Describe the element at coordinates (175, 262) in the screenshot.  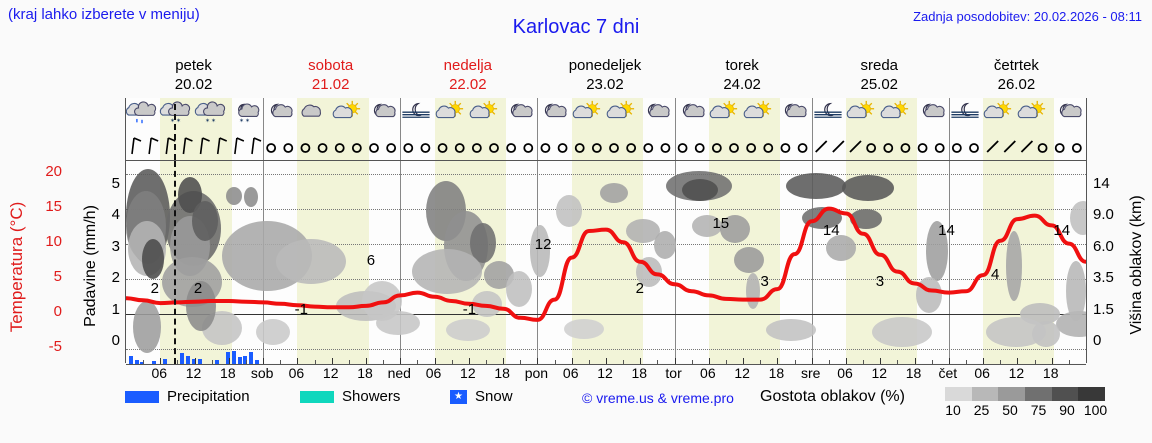
I see `current-time-marker` at that location.